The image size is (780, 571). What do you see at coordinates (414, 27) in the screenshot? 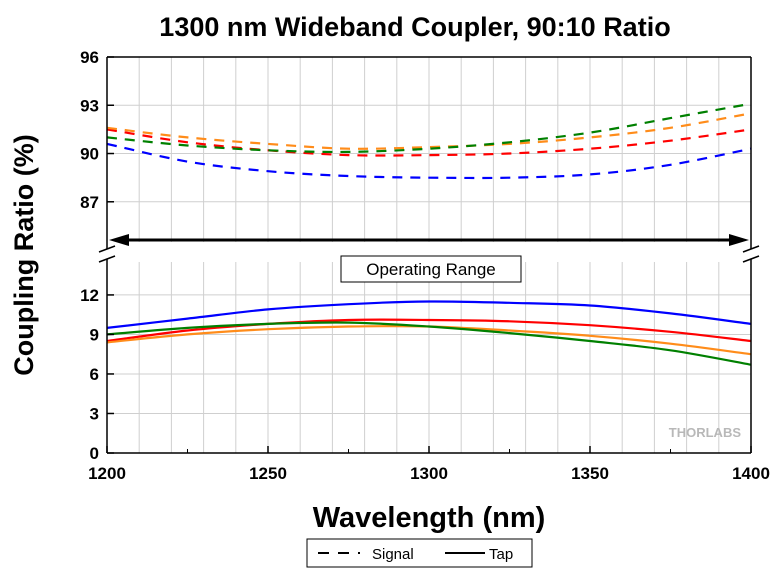
I see `chart-title: 1300 nm Wideband Coupler, 90:10 Ratio` at bounding box center [414, 27].